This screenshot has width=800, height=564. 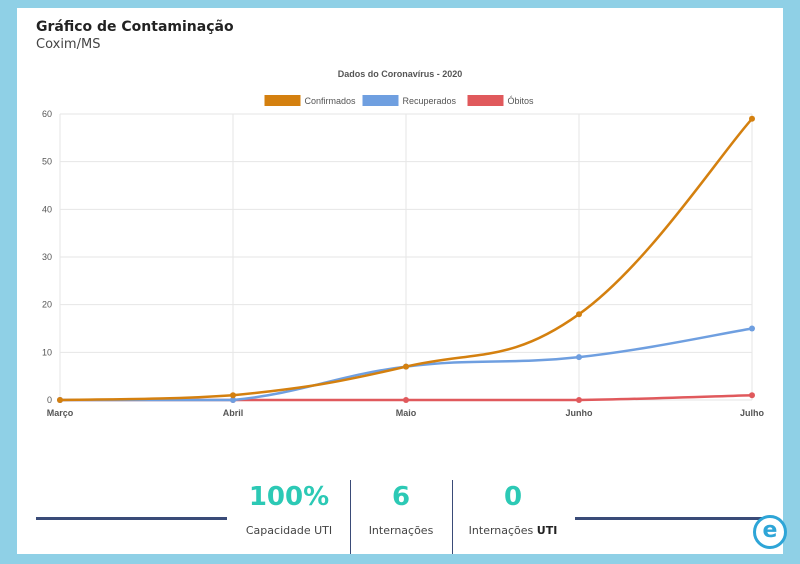 What do you see at coordinates (47, 305) in the screenshot?
I see `y-tick-label: 20` at bounding box center [47, 305].